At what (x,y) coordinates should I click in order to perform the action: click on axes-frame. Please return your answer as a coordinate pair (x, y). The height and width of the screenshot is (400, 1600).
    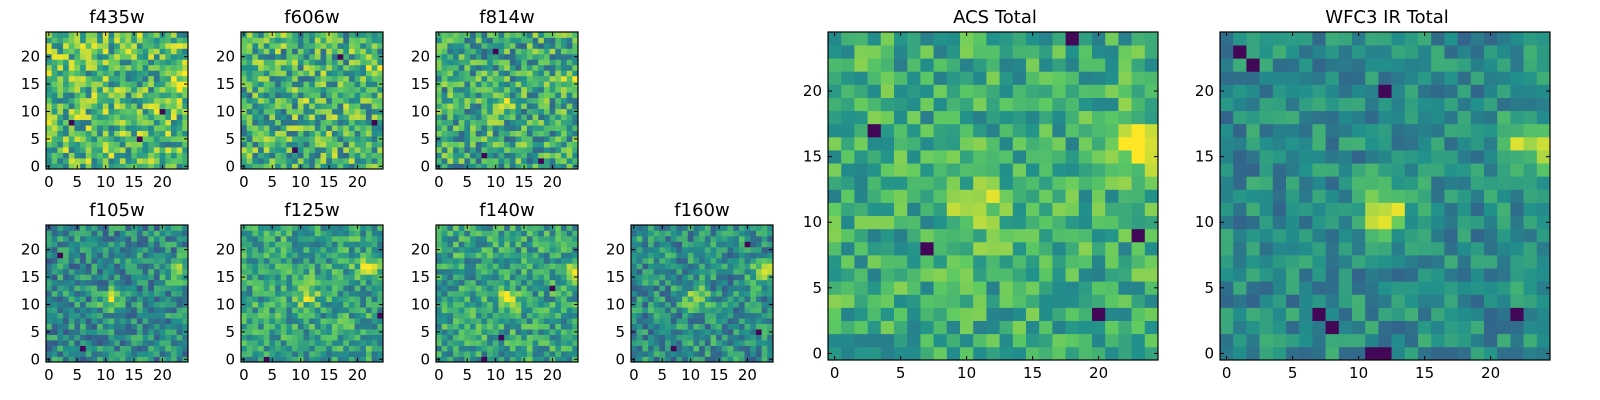
    Looking at the image, I should click on (702, 293).